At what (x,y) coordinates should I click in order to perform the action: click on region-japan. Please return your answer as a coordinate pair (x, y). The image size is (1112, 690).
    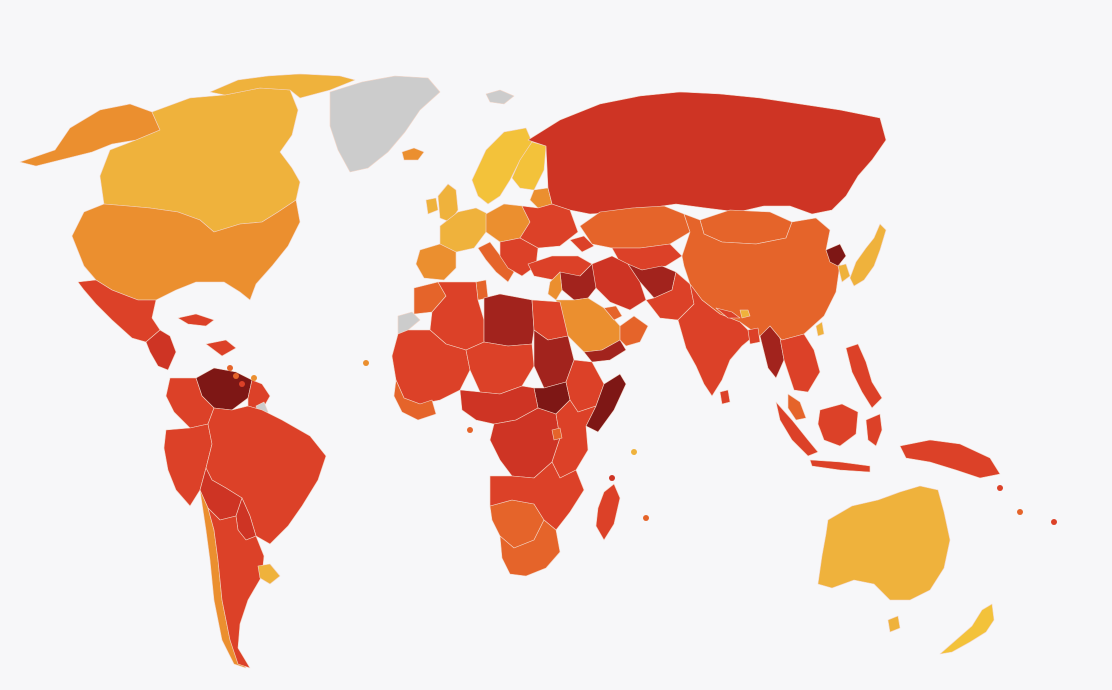
    Looking at the image, I should click on (868, 255).